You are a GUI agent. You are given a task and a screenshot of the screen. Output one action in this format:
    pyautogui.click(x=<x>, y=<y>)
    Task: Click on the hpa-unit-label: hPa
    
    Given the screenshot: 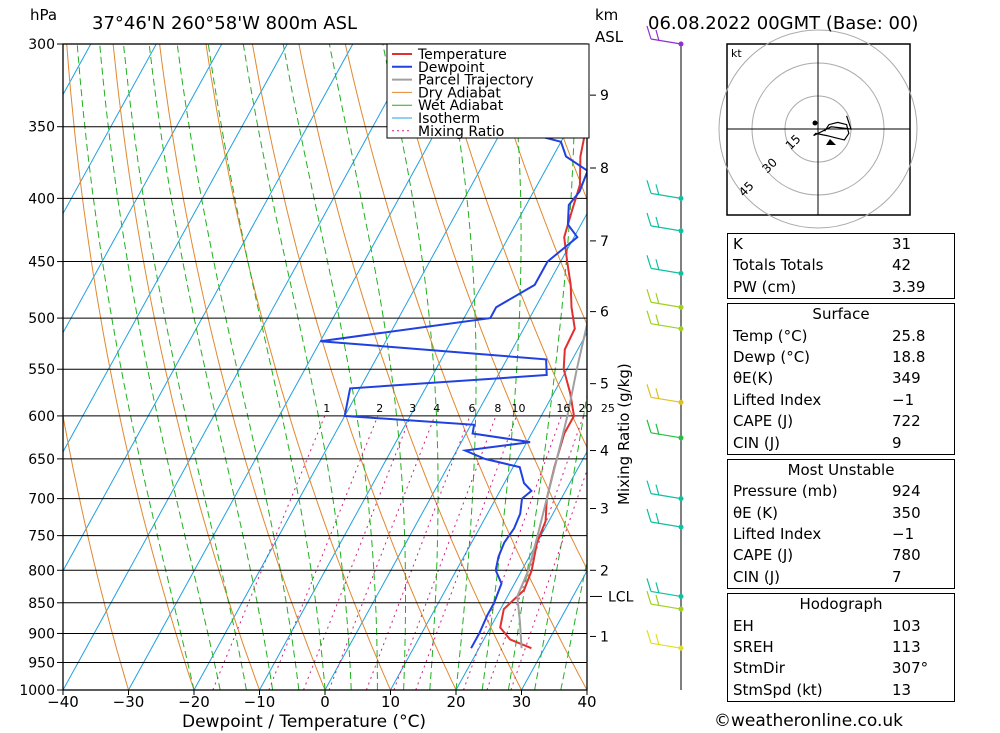 What is the action you would take?
    pyautogui.click(x=43, y=15)
    